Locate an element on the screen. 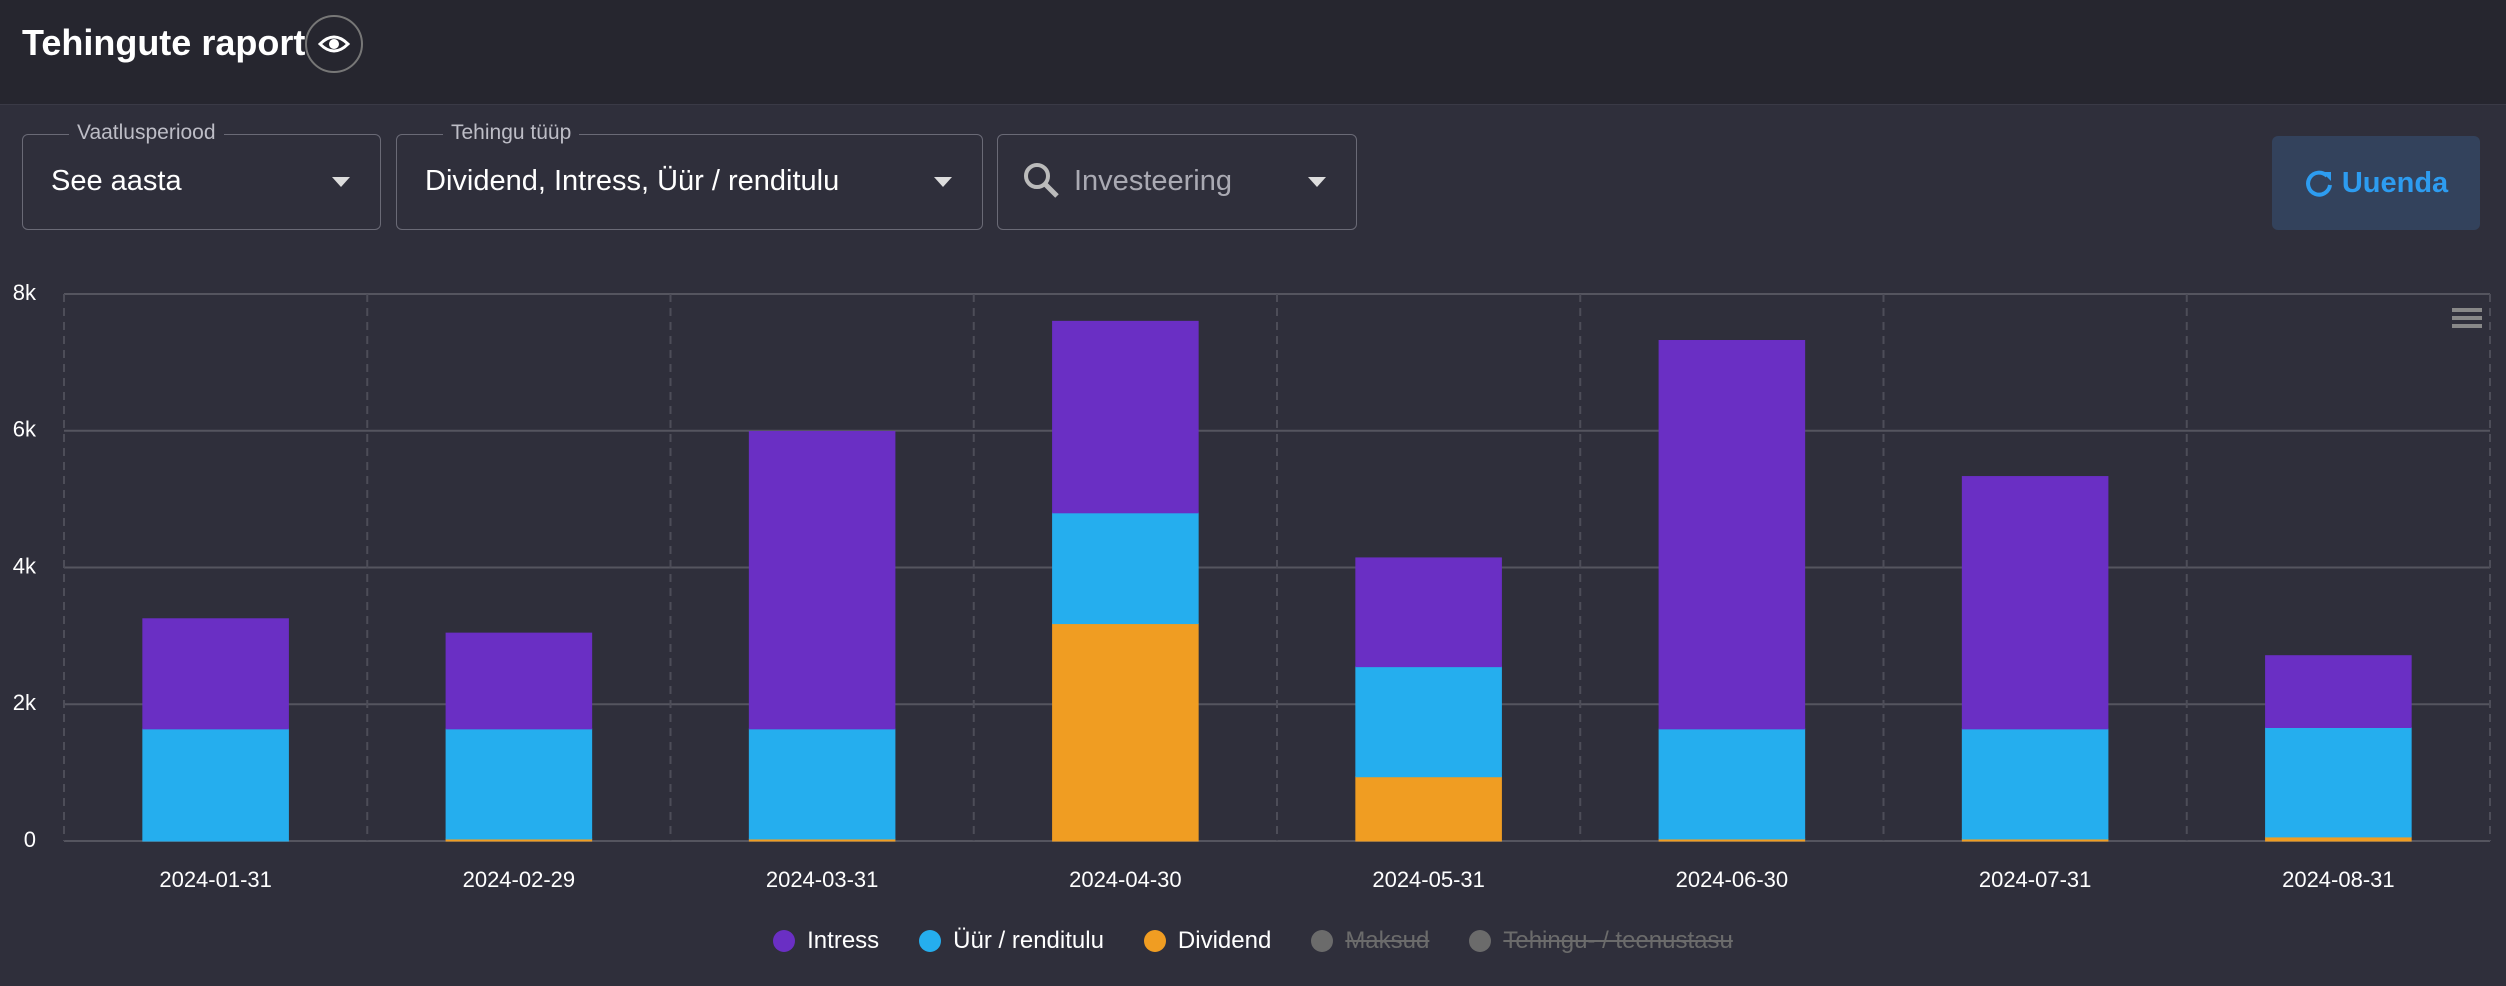 The image size is (2506, 986). investment-search: Investeering is located at coordinates (1177, 182).